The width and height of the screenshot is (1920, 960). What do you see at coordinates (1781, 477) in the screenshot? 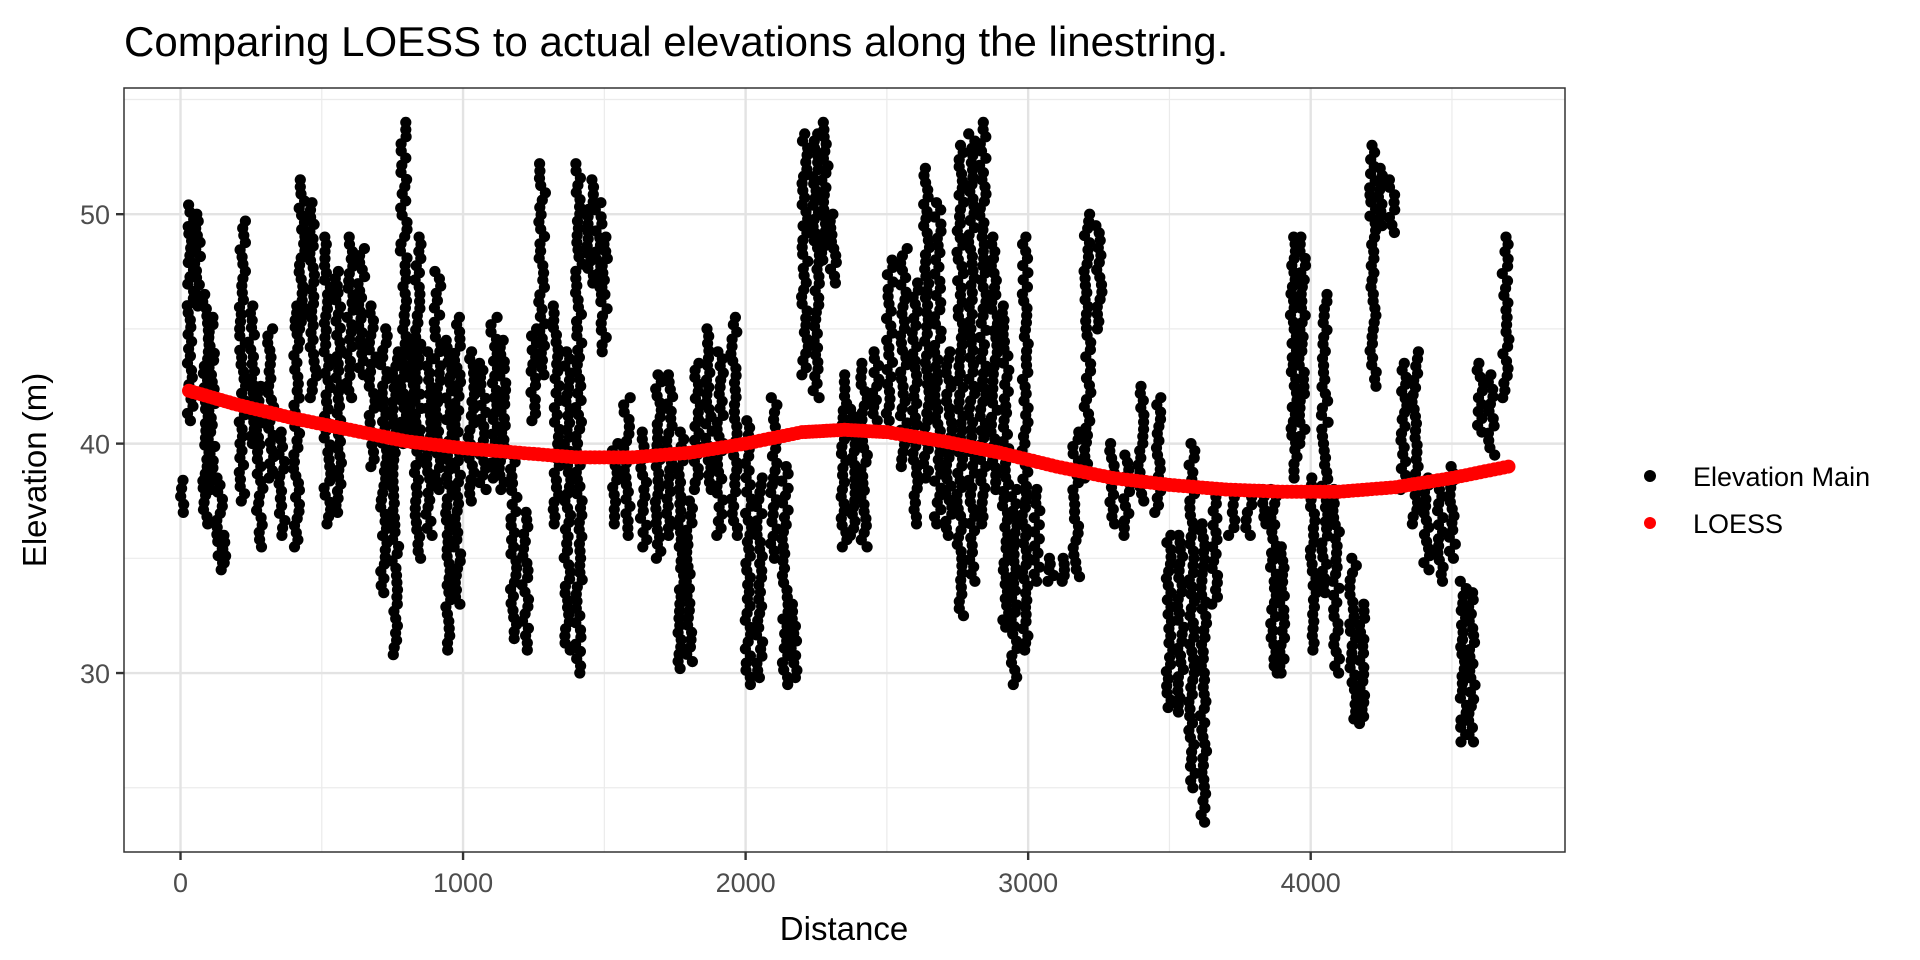
I see `legend-label-elevation-main: Elevation Main` at bounding box center [1781, 477].